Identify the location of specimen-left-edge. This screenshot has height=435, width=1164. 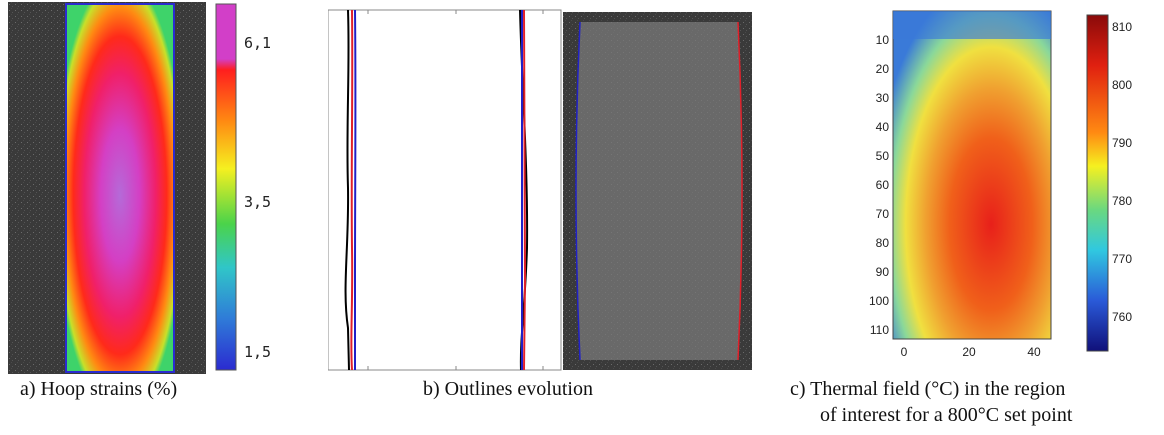
(578, 191).